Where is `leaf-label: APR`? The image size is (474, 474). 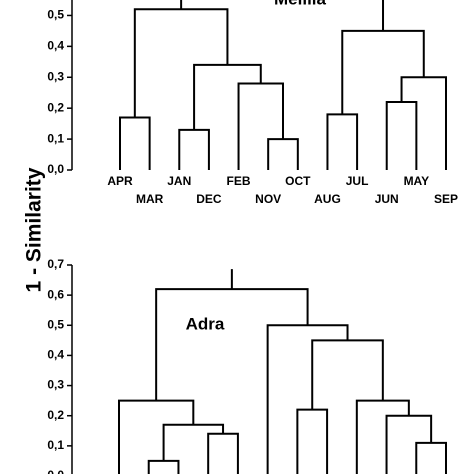
leaf-label: APR is located at coordinates (120, 181).